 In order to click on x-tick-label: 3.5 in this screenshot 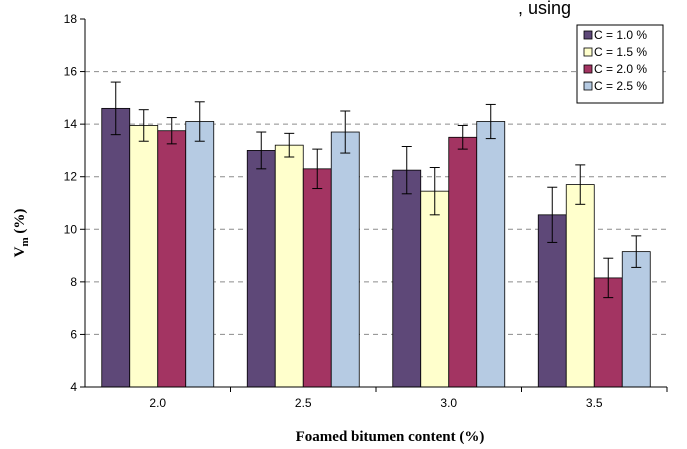, I will do `click(594, 403)`.